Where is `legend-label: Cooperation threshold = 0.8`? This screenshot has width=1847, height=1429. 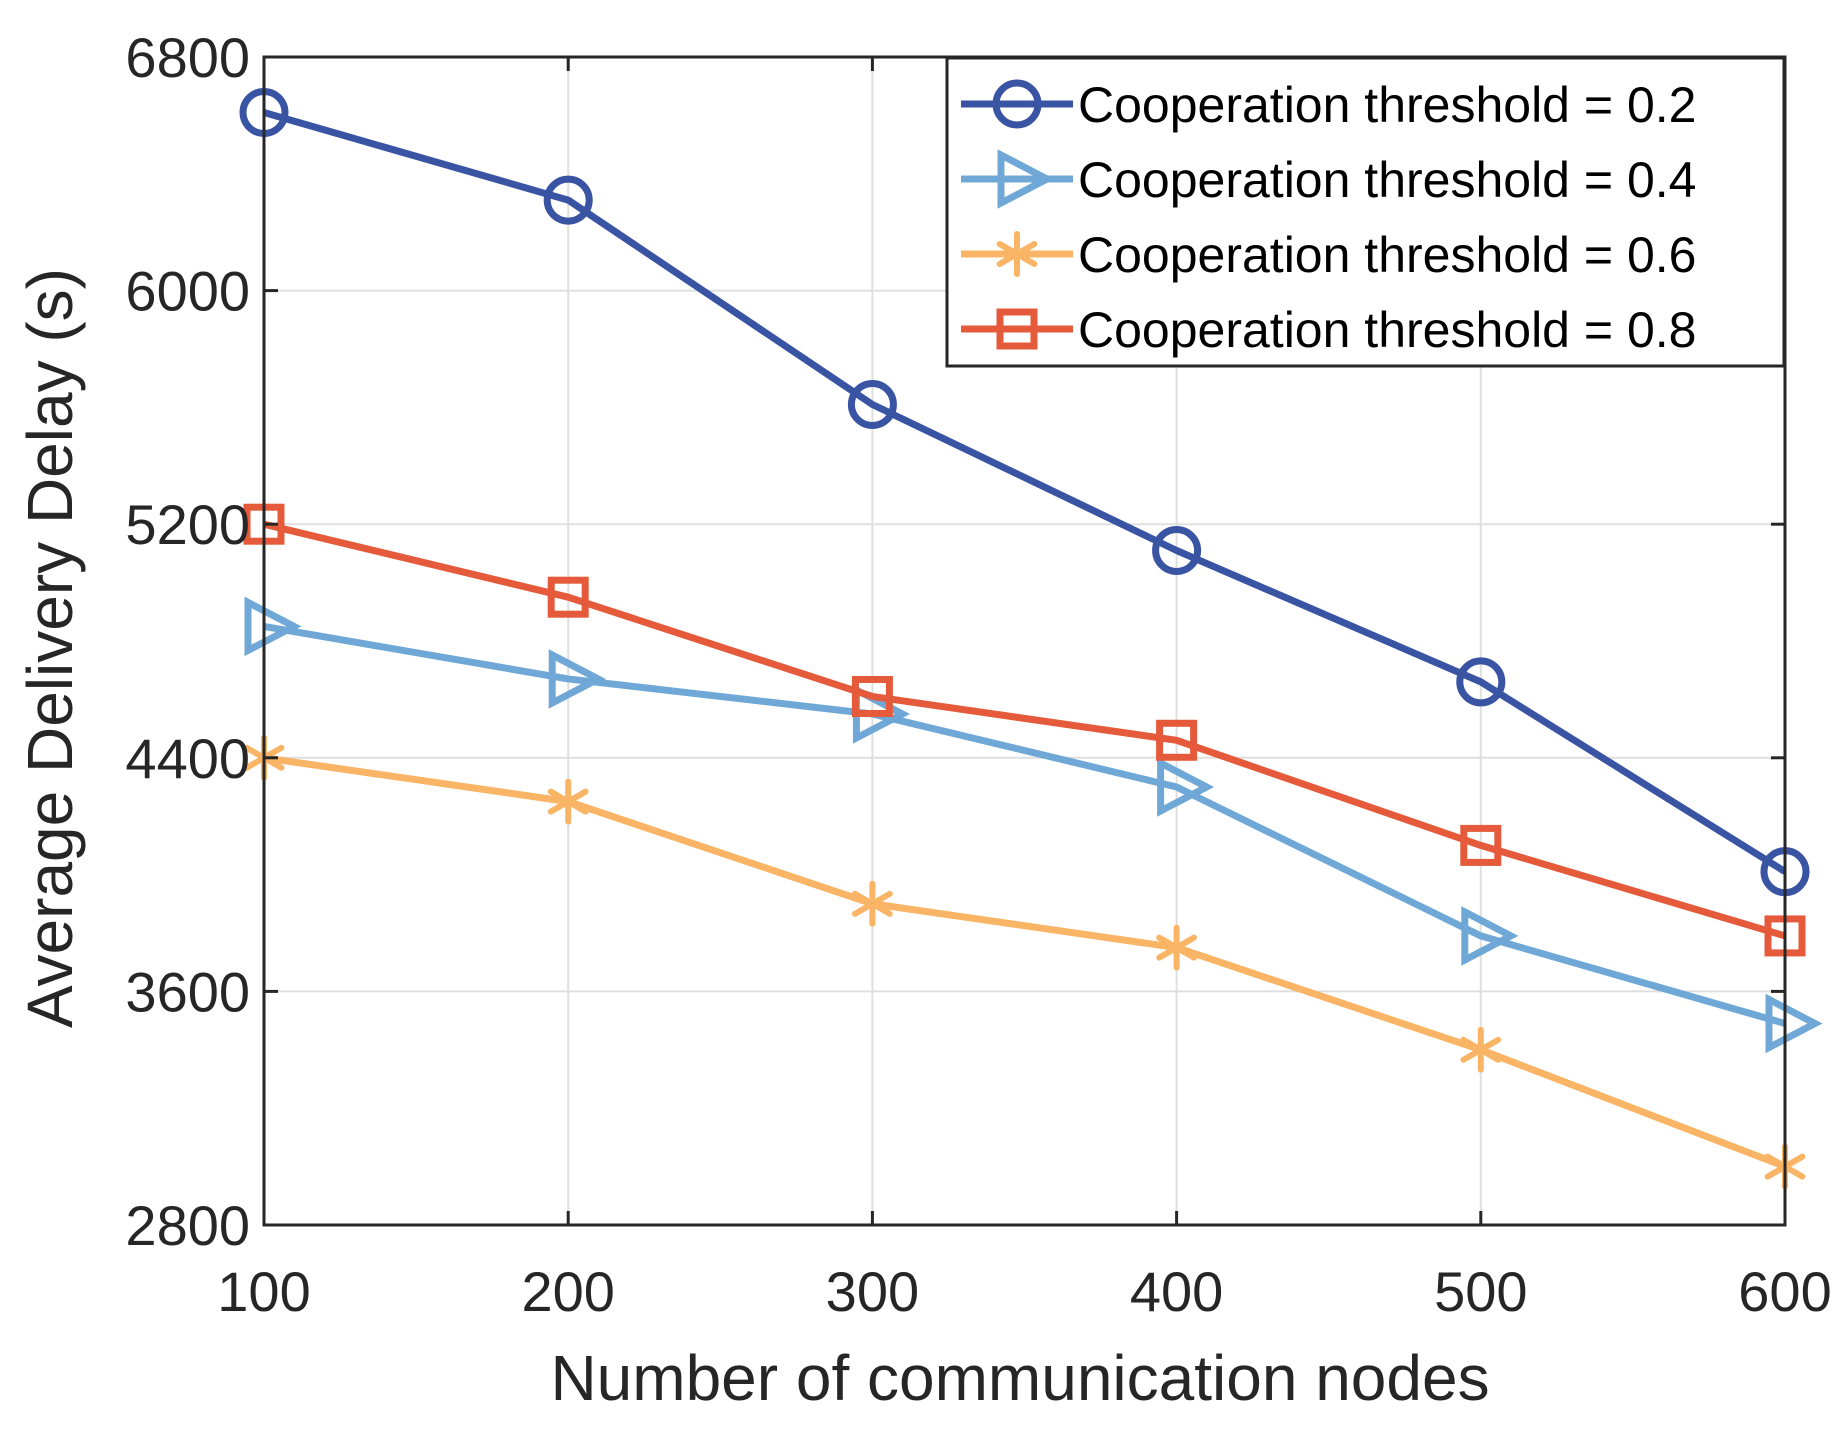 legend-label: Cooperation threshold = 0.8 is located at coordinates (1387, 330).